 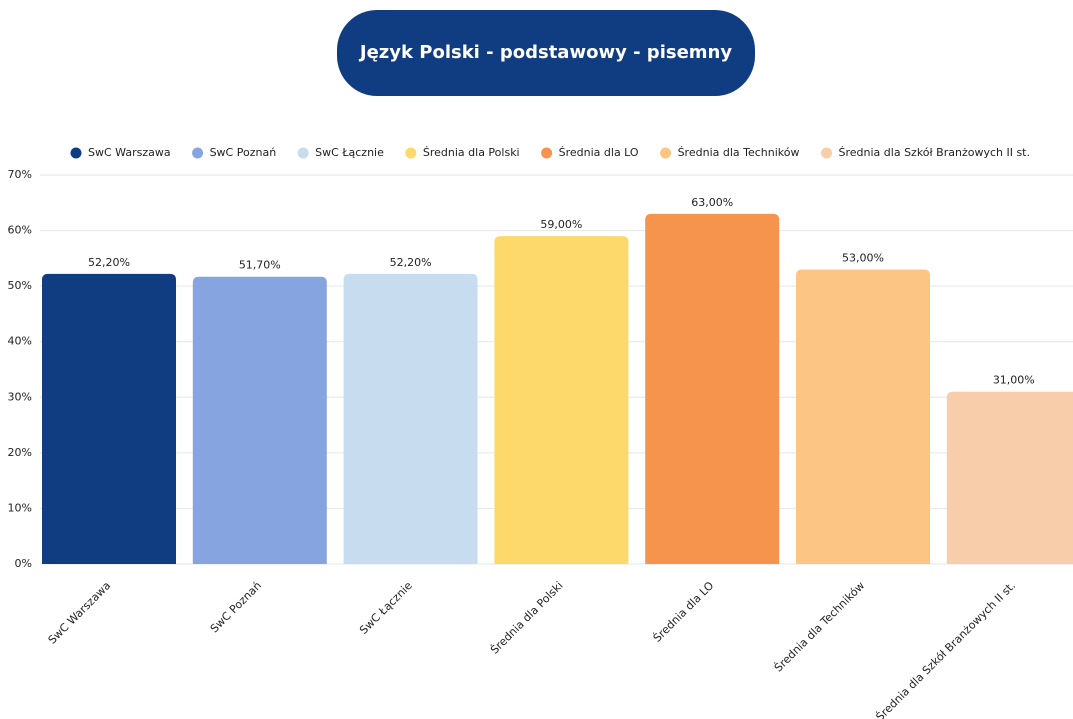 I want to click on legend-label: Średnia dla Polski, so click(x=471, y=152).